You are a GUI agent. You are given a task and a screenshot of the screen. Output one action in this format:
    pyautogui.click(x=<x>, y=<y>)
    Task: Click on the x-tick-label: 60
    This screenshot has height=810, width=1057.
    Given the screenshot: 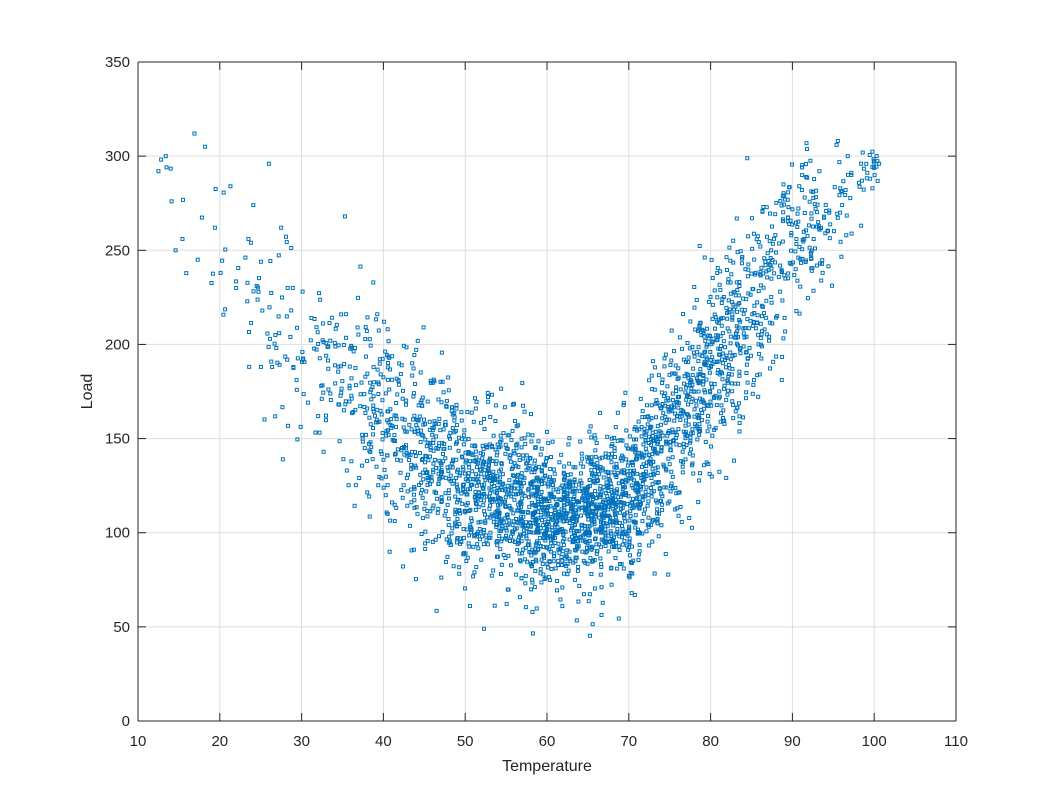 What is the action you would take?
    pyautogui.click(x=547, y=741)
    